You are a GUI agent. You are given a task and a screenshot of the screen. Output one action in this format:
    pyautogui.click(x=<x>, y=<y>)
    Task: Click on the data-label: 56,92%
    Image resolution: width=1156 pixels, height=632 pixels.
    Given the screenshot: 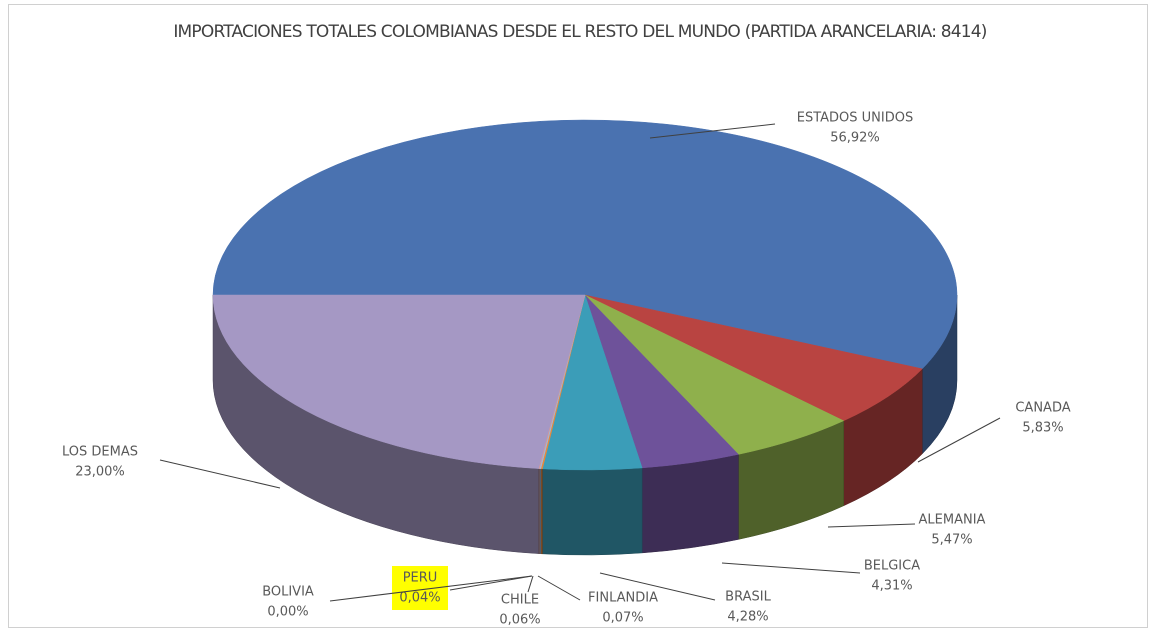 What is the action you would take?
    pyautogui.click(x=855, y=138)
    